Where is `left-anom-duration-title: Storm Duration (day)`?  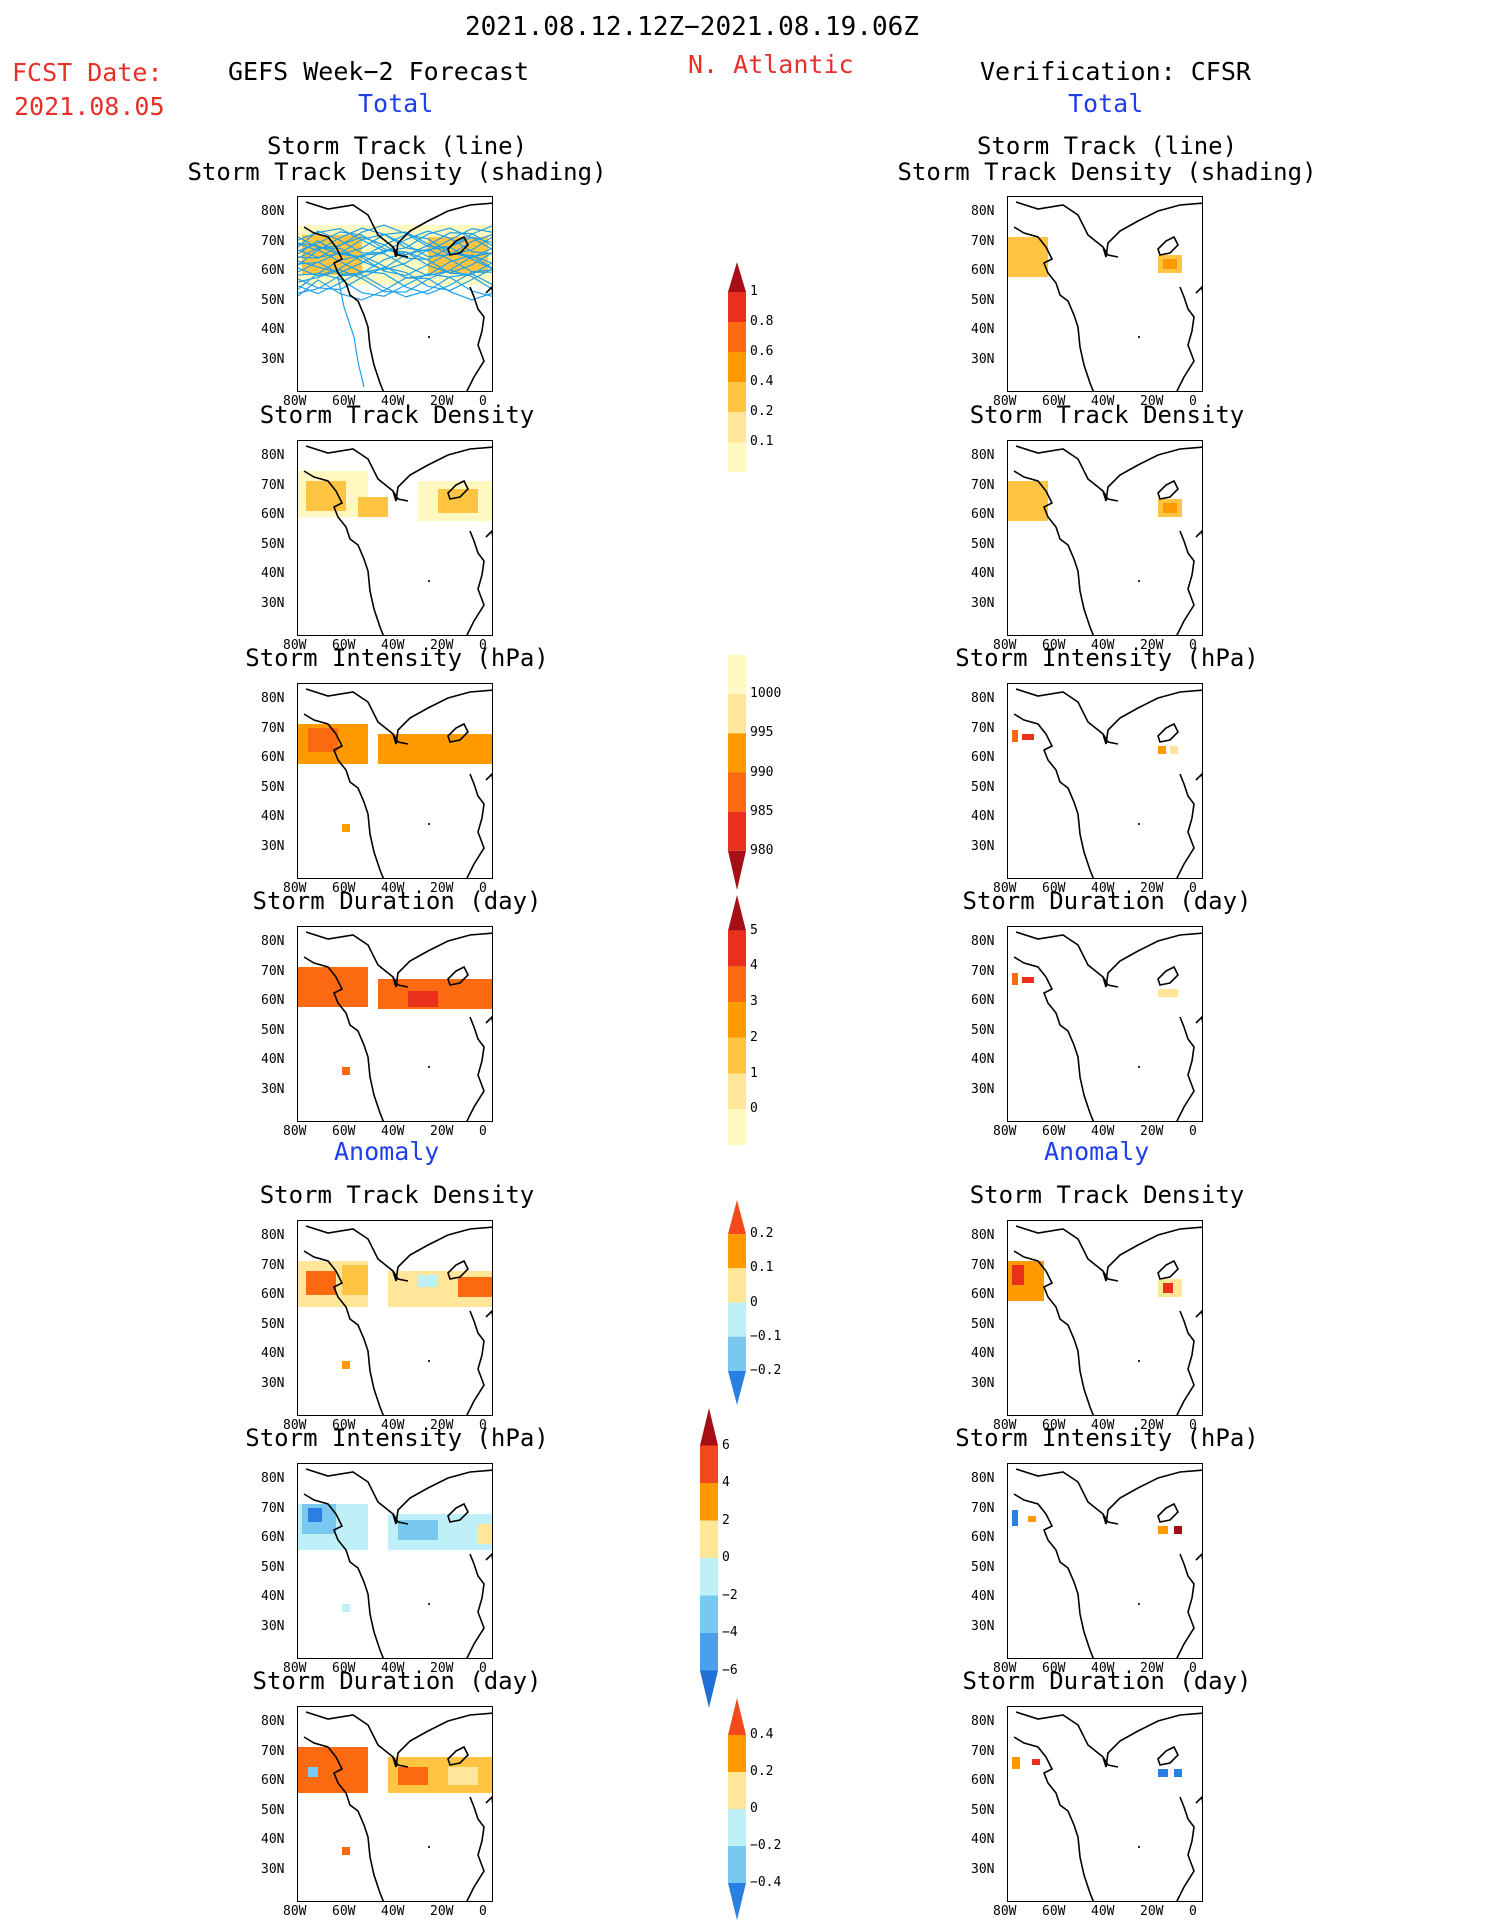
left-anom-duration-title: Storm Duration (day) is located at coordinates (397, 1681).